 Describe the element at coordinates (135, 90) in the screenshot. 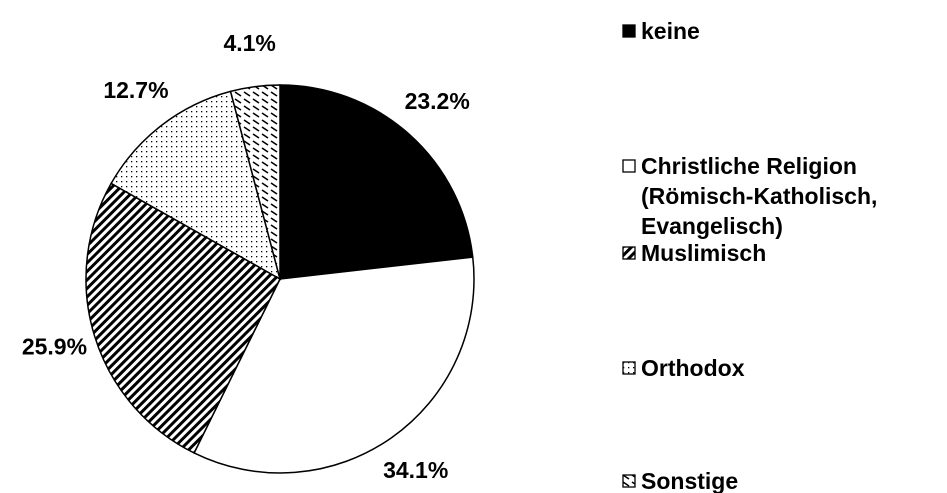

I see `data-label: 12.7%` at that location.